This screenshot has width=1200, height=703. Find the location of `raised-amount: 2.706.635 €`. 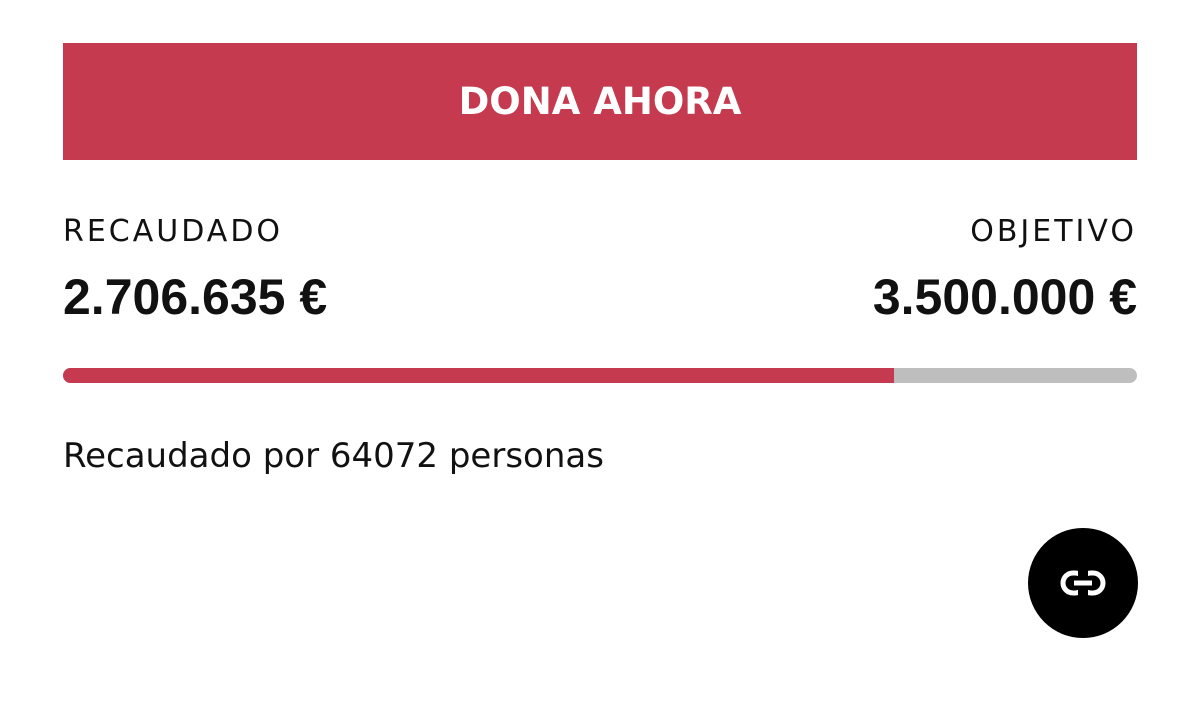

raised-amount: 2.706.635 € is located at coordinates (195, 297).